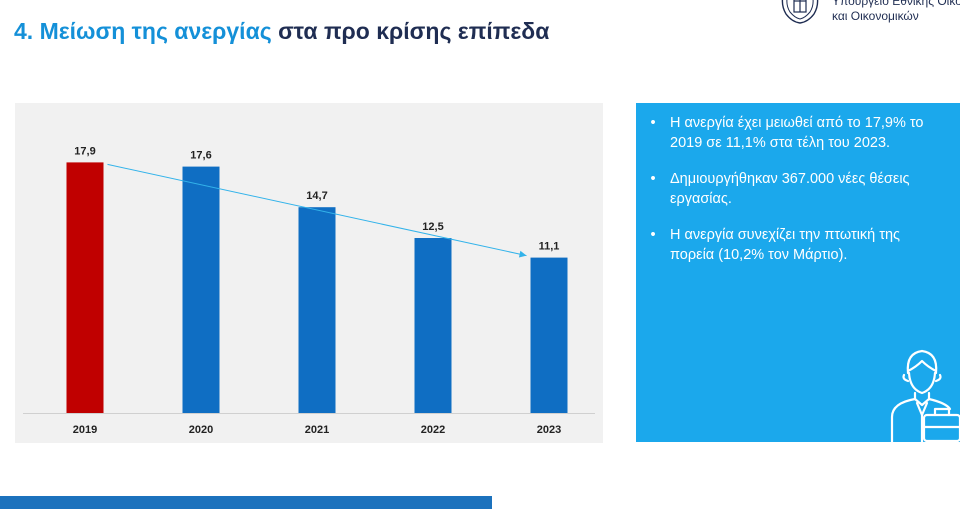 This screenshot has height=509, width=960. What do you see at coordinates (522, 254) in the screenshot?
I see `trend-arrowhead` at bounding box center [522, 254].